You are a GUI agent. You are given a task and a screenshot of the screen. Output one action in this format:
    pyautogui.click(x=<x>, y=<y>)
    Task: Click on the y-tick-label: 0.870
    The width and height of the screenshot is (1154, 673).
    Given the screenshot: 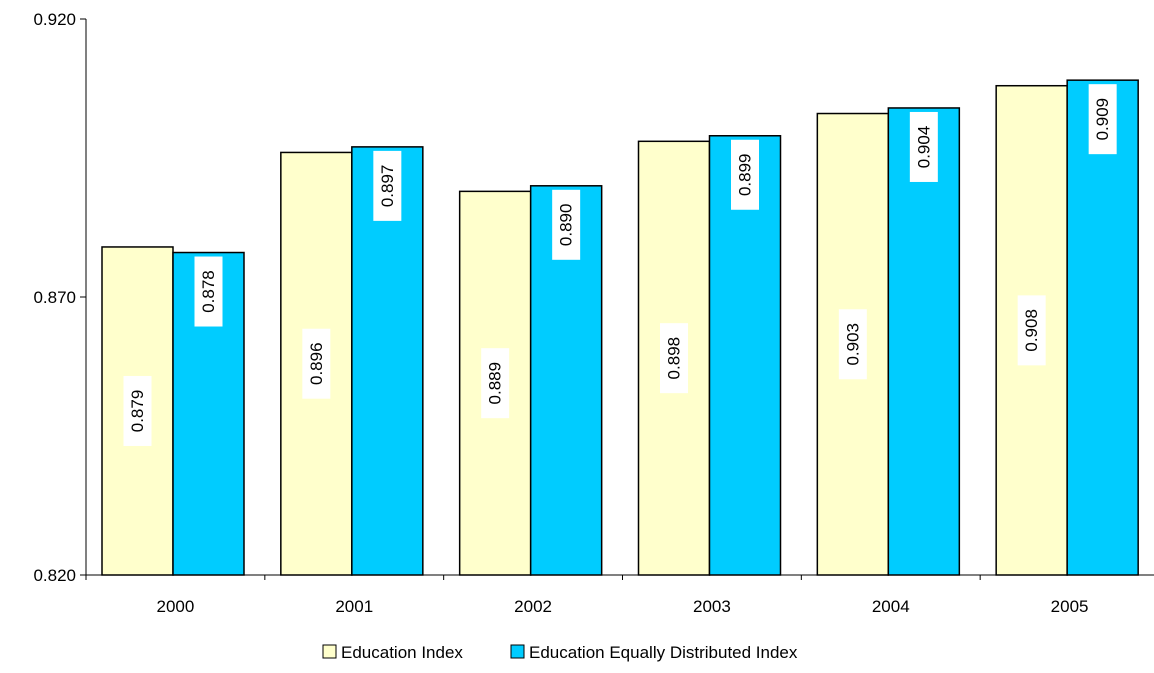 What is the action you would take?
    pyautogui.click(x=54, y=297)
    